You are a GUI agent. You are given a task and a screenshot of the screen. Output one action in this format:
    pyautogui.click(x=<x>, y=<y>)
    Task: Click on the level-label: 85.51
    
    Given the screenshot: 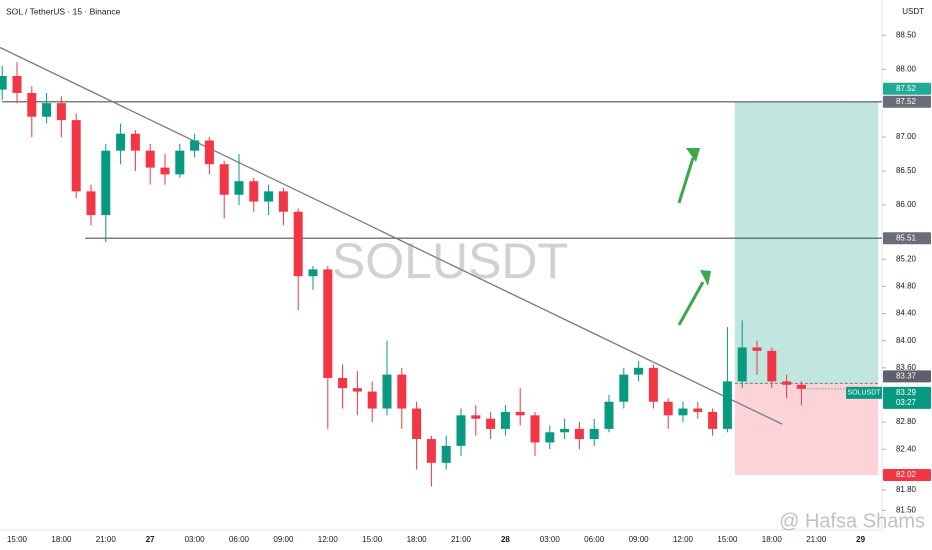 What is the action you would take?
    pyautogui.click(x=906, y=237)
    